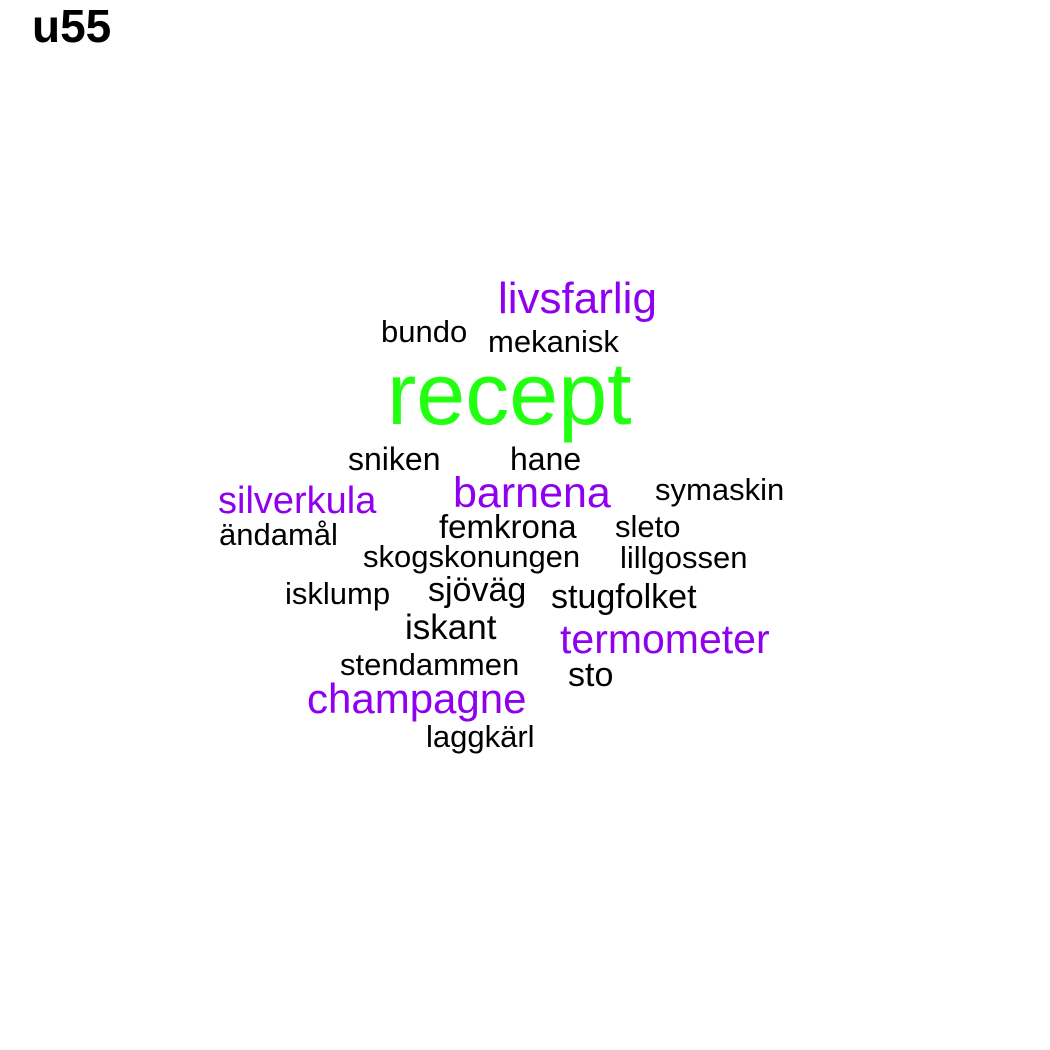  What do you see at coordinates (417, 698) in the screenshot?
I see `word-champagne: champagne` at bounding box center [417, 698].